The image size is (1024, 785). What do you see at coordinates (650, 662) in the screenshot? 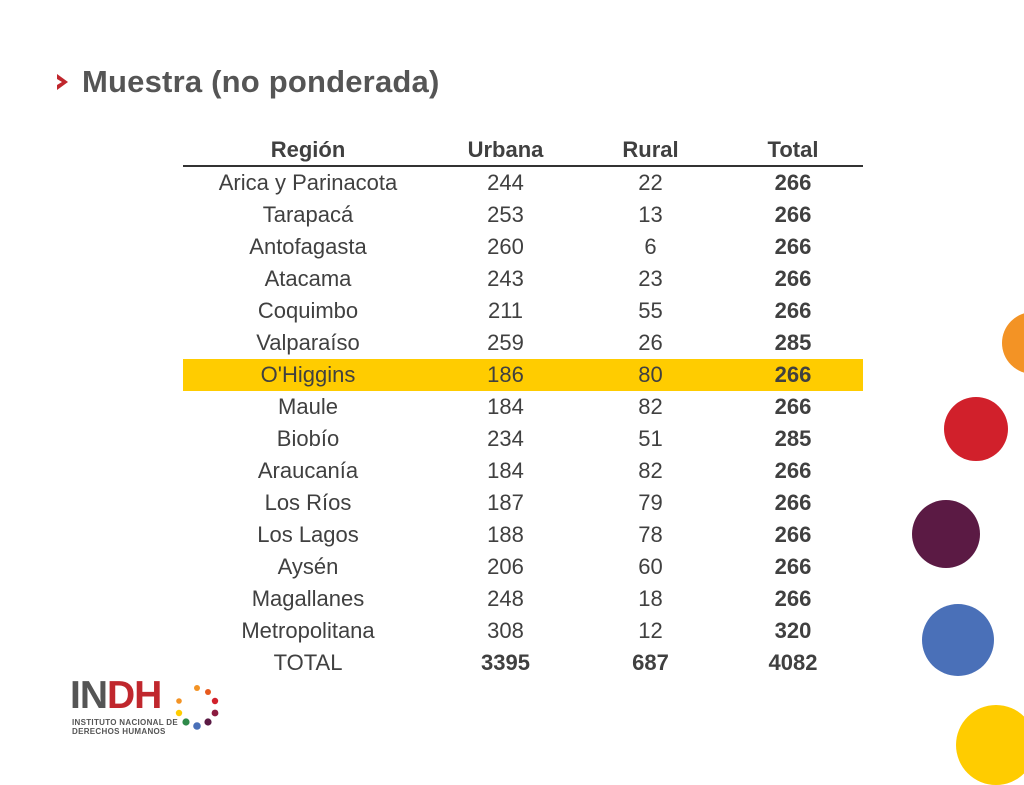
I see `cell-rural-sum: 687` at bounding box center [650, 662].